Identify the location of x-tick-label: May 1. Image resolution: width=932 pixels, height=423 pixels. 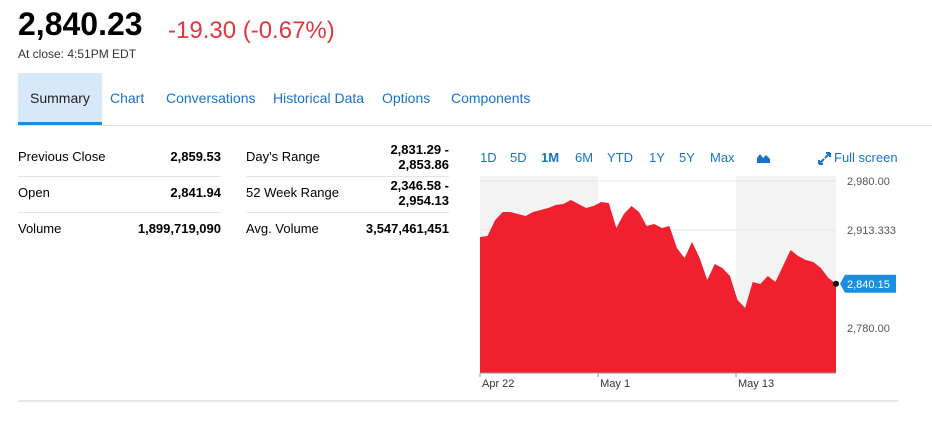
(615, 384).